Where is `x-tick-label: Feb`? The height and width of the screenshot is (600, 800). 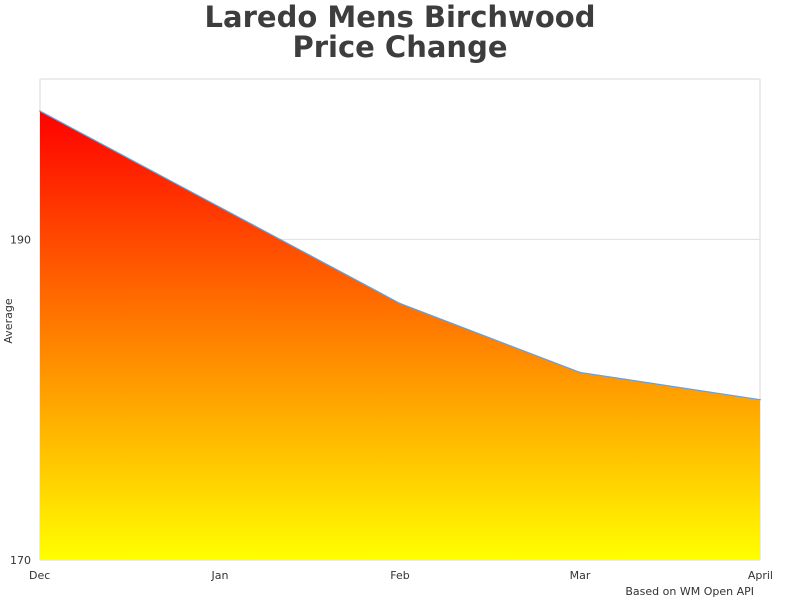
x-tick-label: Feb is located at coordinates (399, 575).